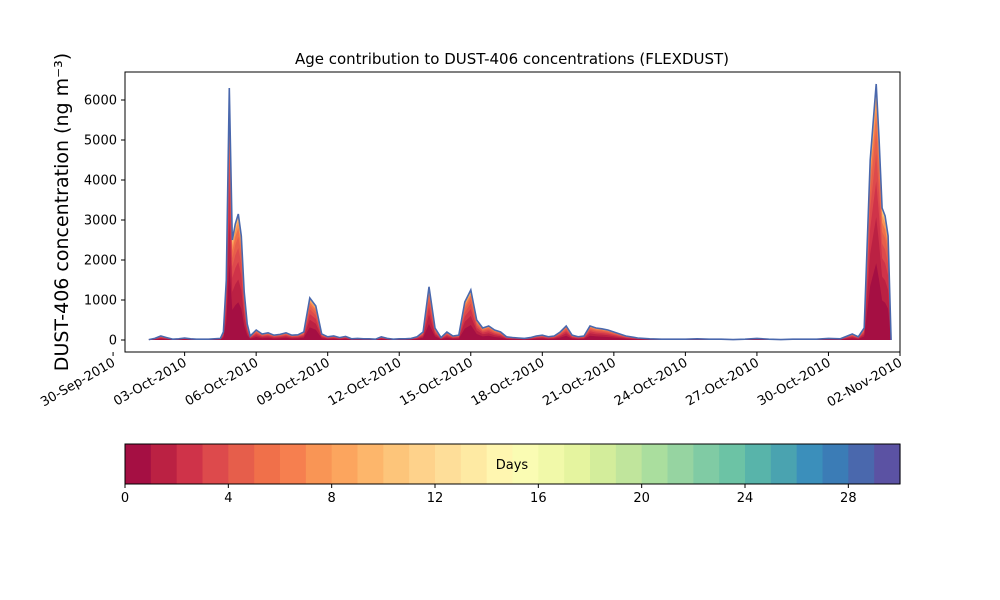 The height and width of the screenshot is (600, 1000). I want to click on colorbar-tick-label: 16, so click(538, 498).